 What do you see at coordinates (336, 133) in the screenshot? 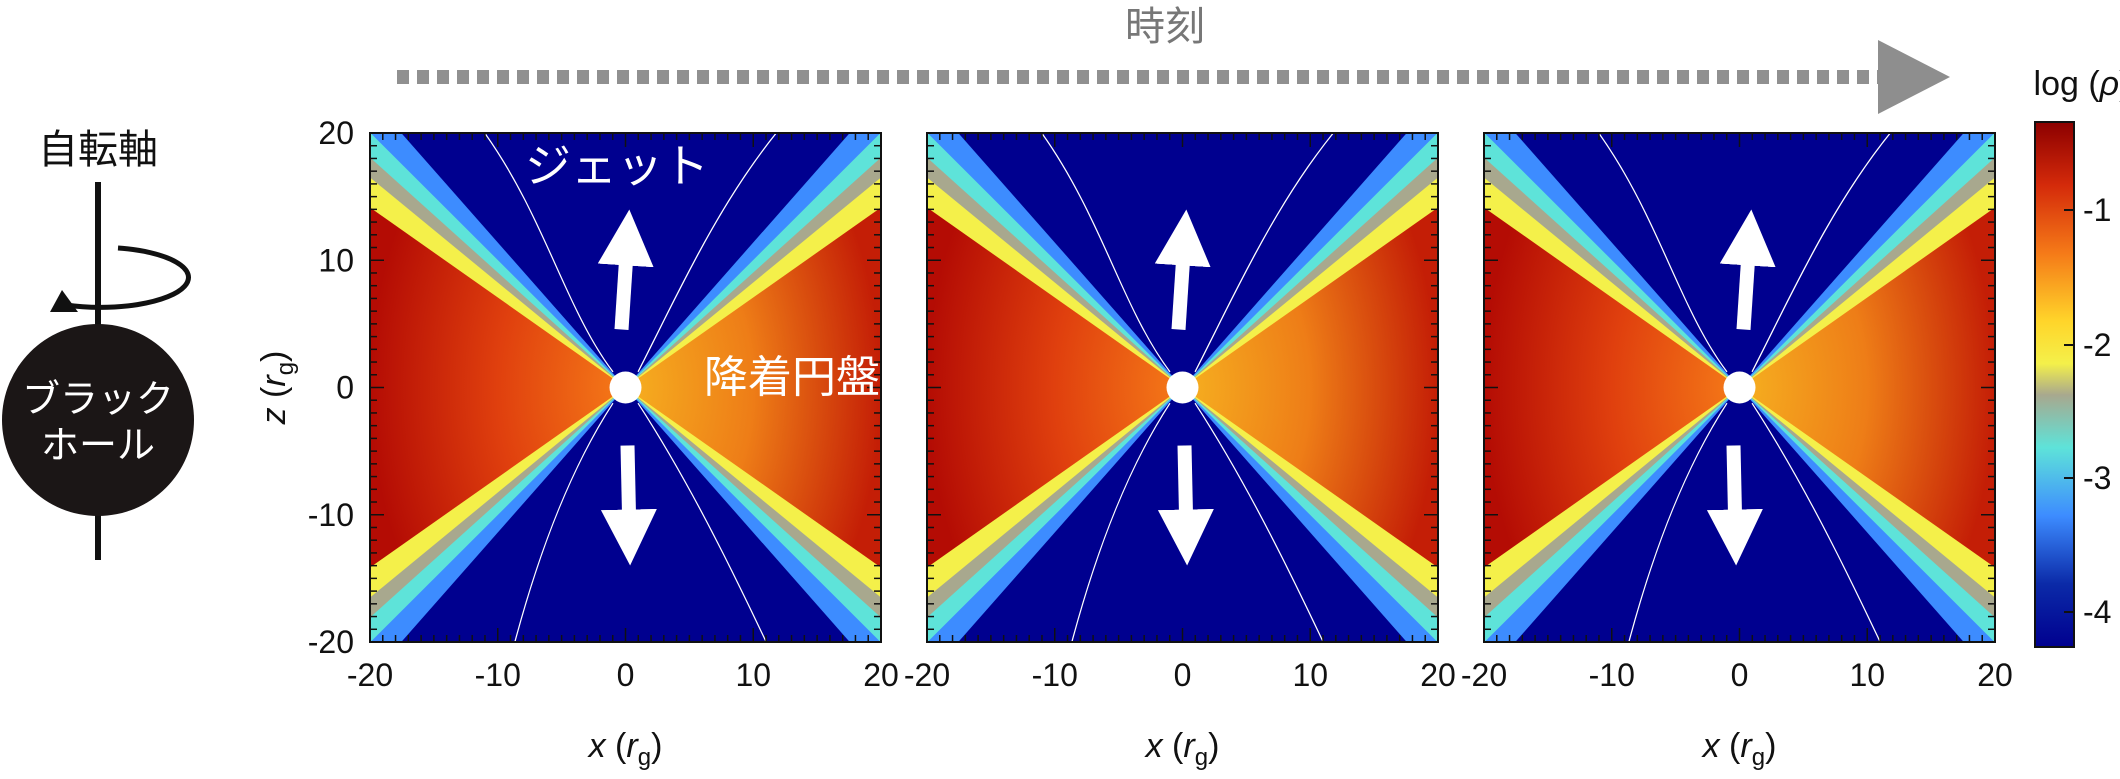
I see `z-tick-label: 20` at bounding box center [336, 133].